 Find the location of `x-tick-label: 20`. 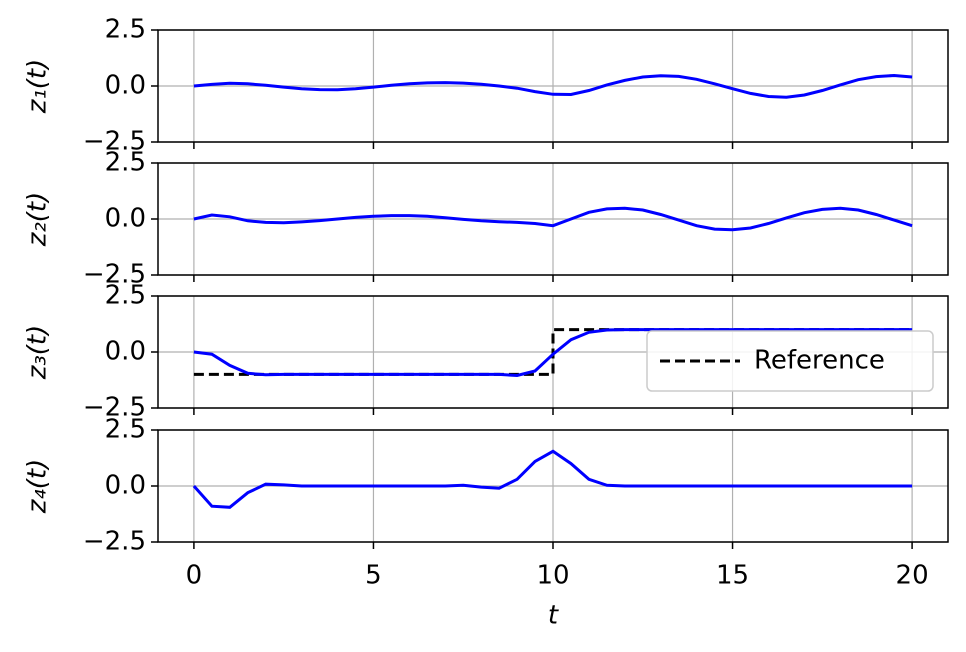

x-tick-label: 20 is located at coordinates (912, 576).